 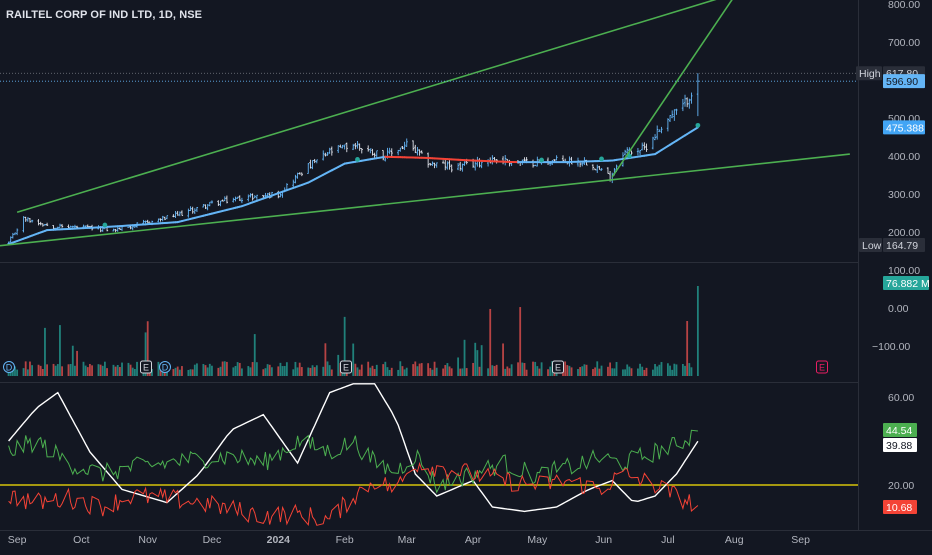 What do you see at coordinates (870, 74) in the screenshot?
I see `svg-text: High` at bounding box center [870, 74].